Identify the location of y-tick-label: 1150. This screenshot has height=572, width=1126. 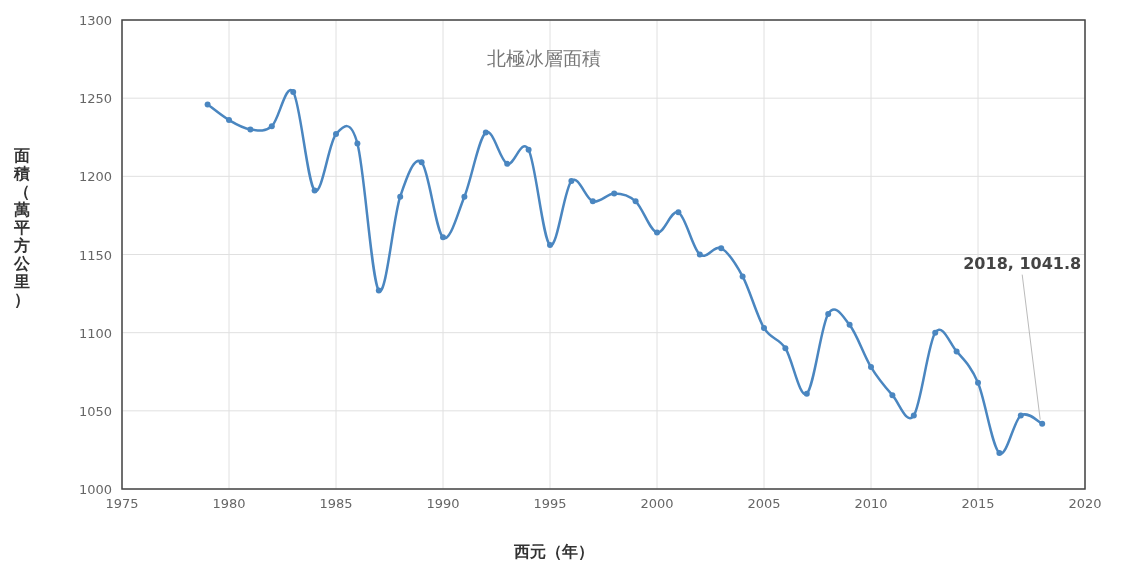
(95, 255).